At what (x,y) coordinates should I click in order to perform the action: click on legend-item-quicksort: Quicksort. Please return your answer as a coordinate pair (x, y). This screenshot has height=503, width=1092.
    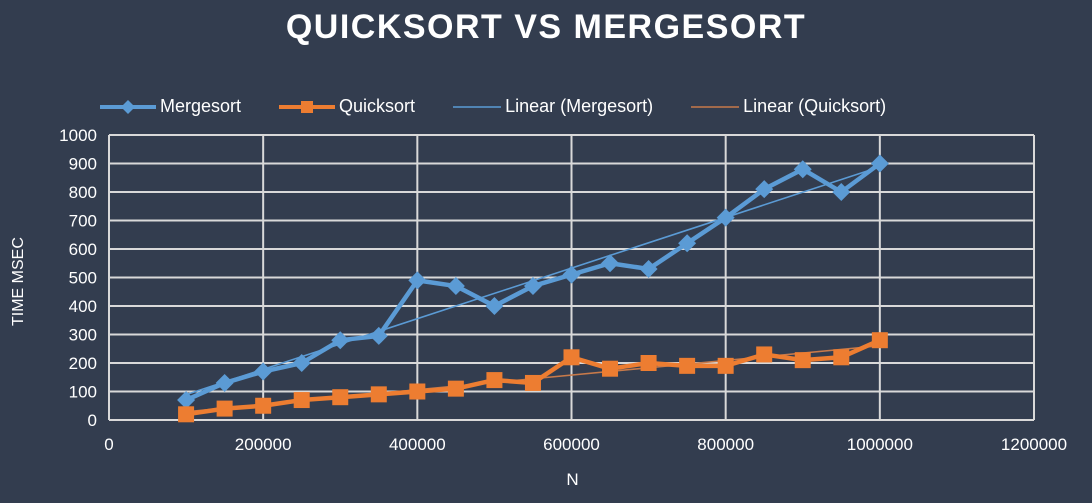
    Looking at the image, I should click on (347, 106).